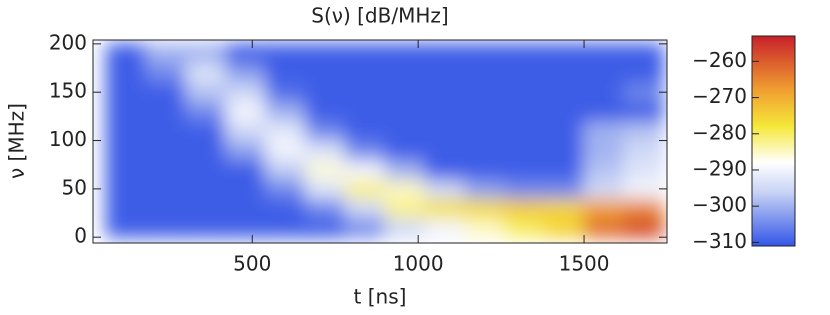 Image resolution: width=830 pixels, height=315 pixels. I want to click on colorbar-tick-label: −270, so click(719, 96).